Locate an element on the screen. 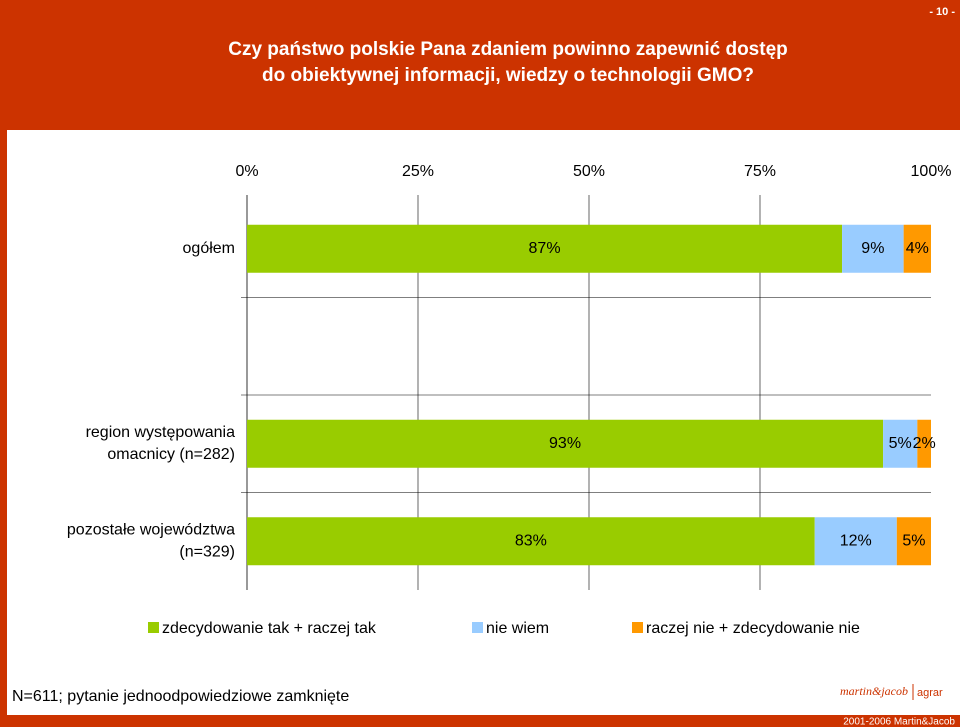  copyright: 2001-2006 Martin&Jacob is located at coordinates (899, 722).